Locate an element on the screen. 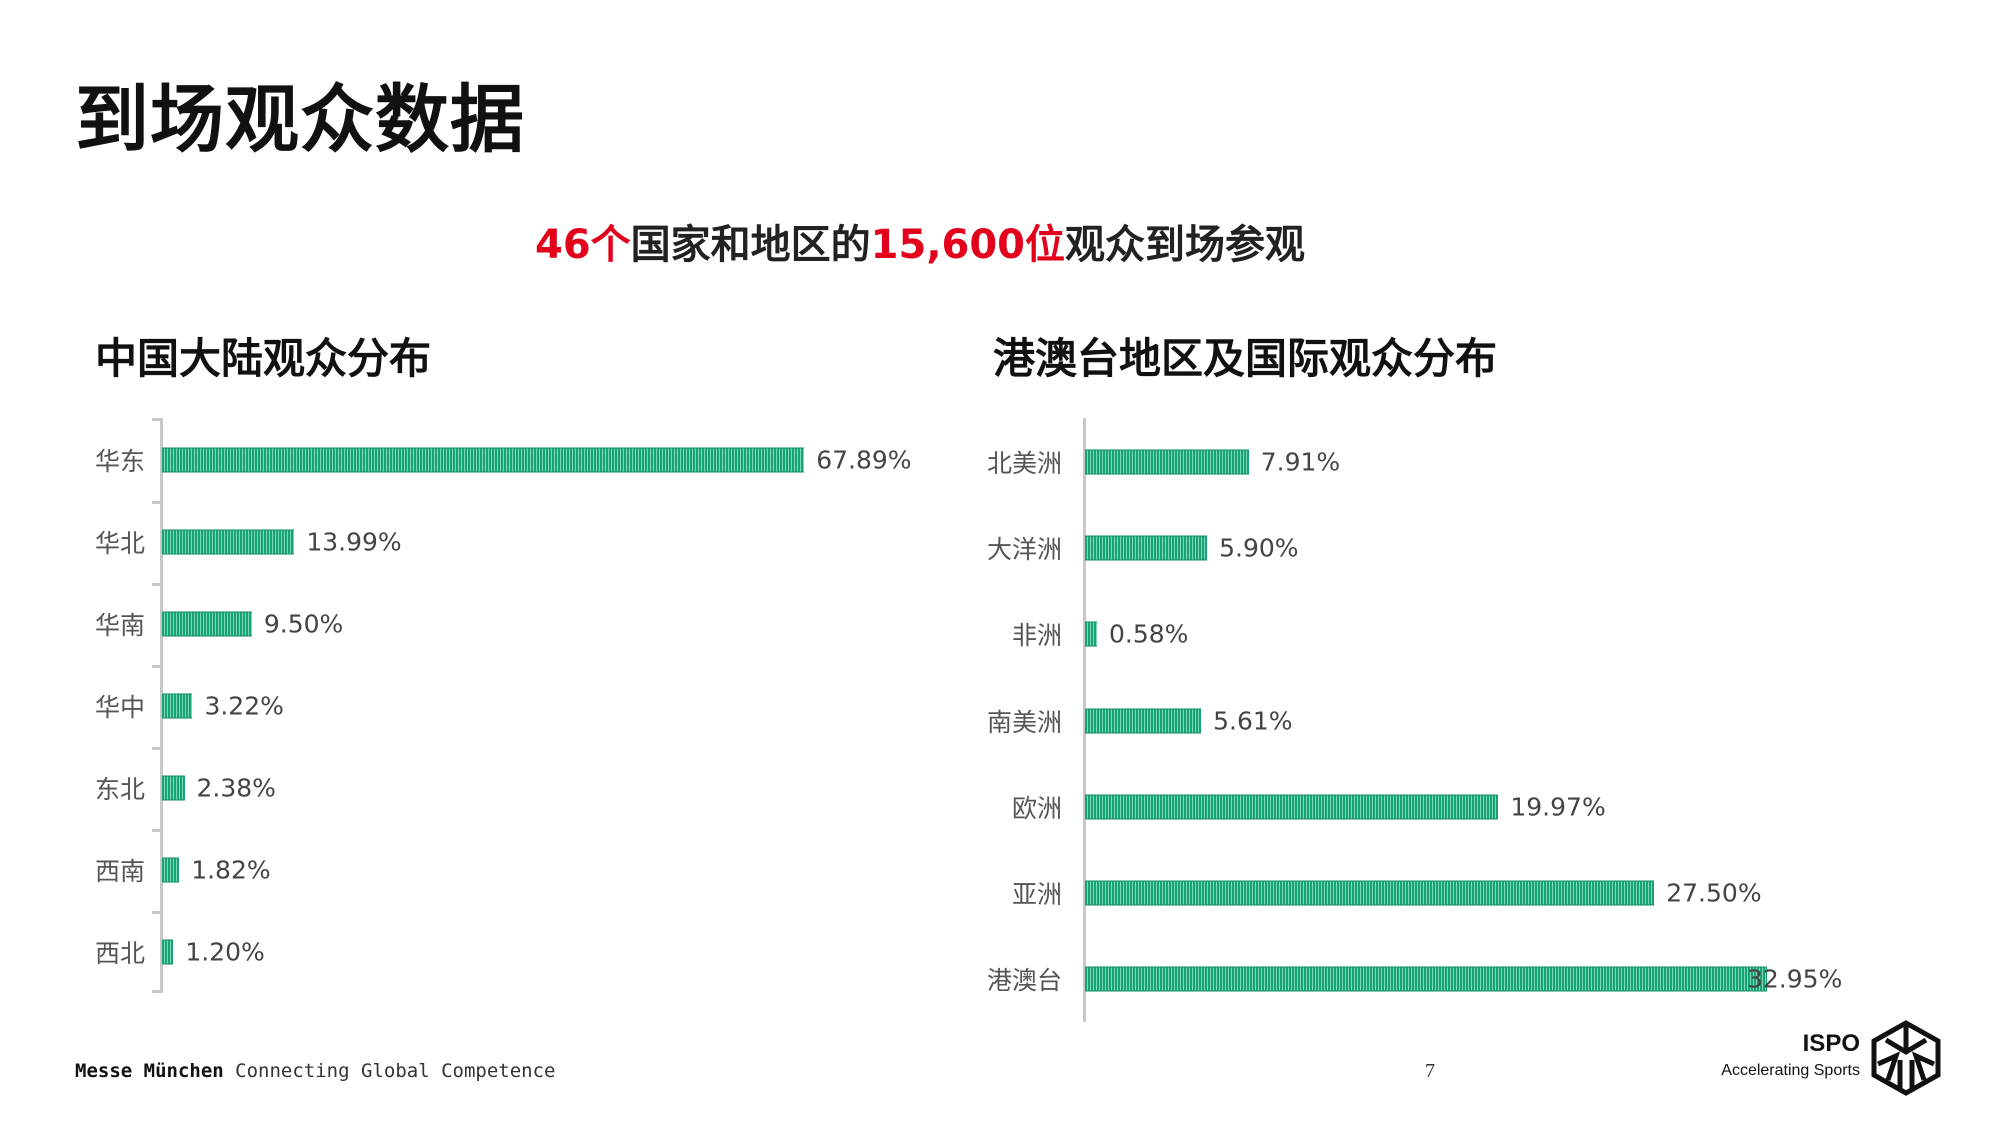 The image size is (2000, 1126). category-label: 西南 is located at coordinates (119, 871).